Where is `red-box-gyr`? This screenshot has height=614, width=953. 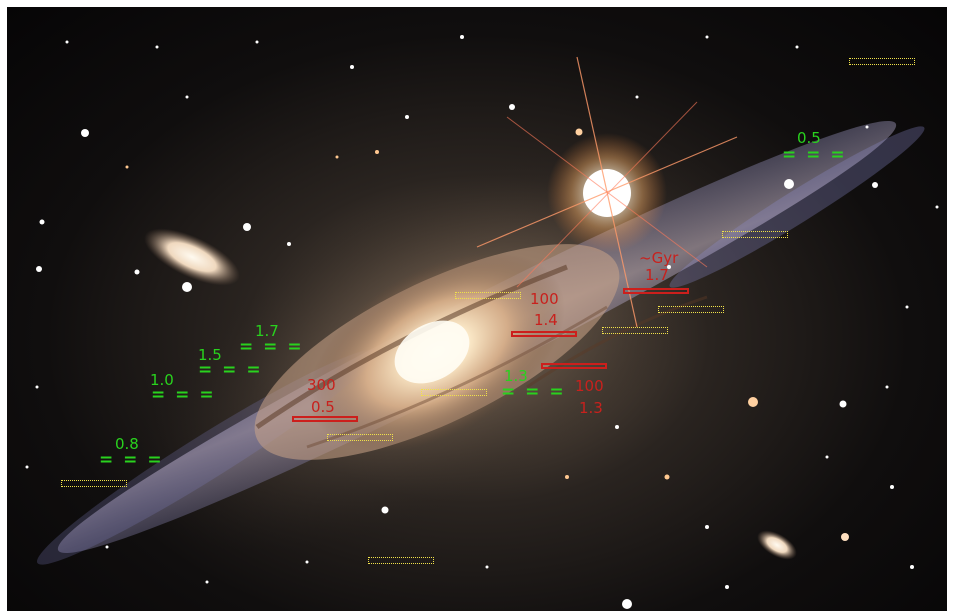
red-box-gyr is located at coordinates (656, 291).